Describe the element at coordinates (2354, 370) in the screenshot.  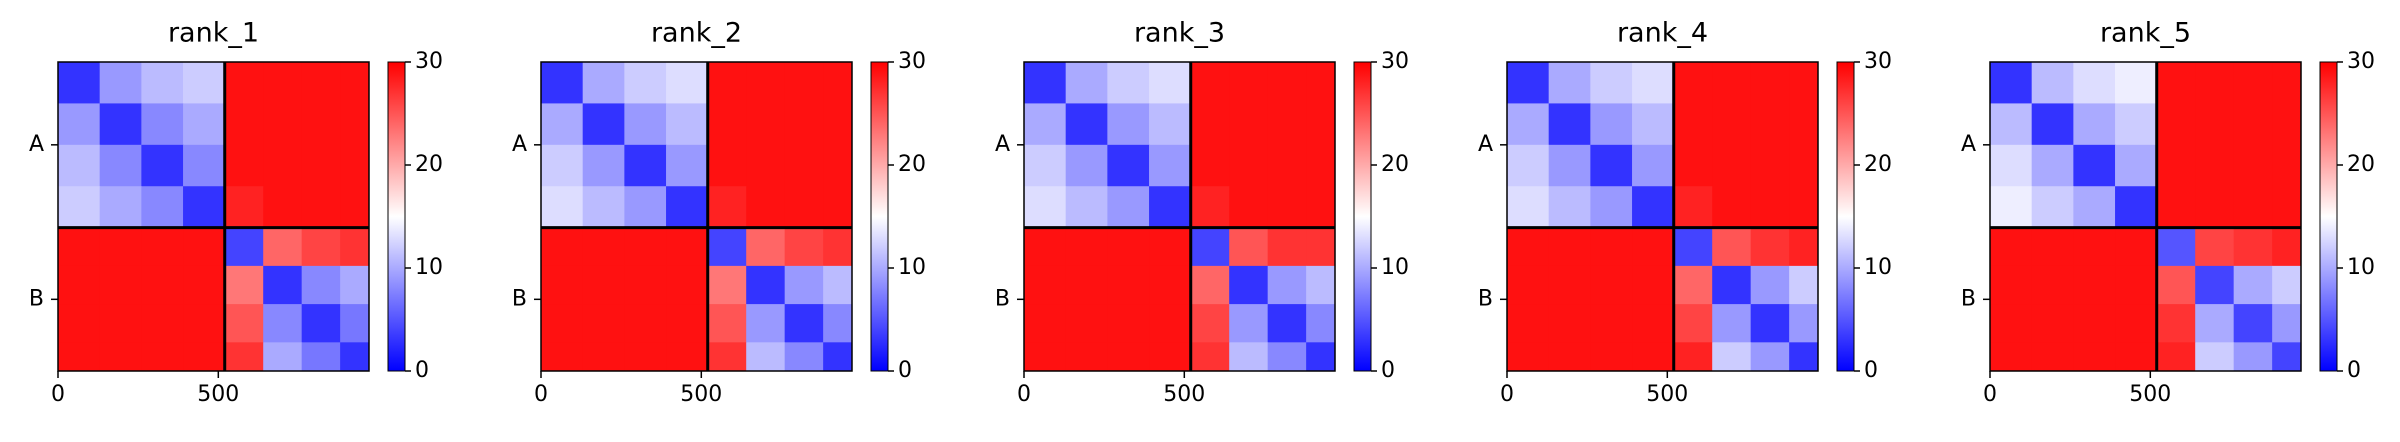
I see `colorbar-tick-label: 0` at that location.